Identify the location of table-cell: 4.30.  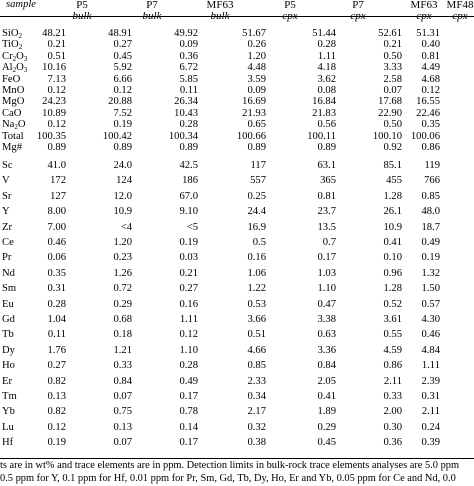
(430, 319).